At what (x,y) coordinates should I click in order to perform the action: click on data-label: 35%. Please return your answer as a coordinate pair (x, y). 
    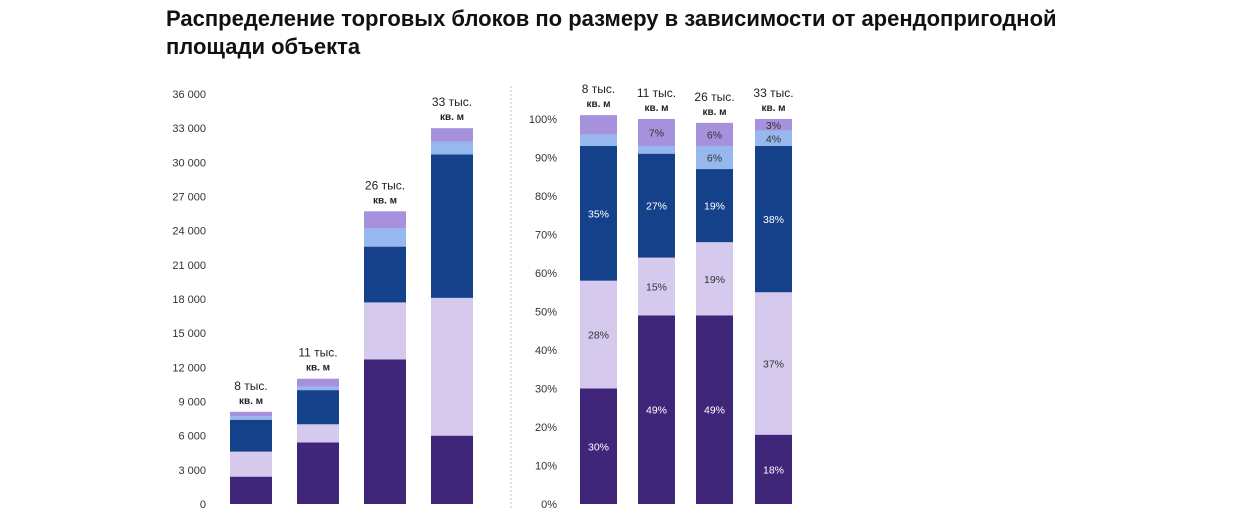
    Looking at the image, I should click on (598, 214).